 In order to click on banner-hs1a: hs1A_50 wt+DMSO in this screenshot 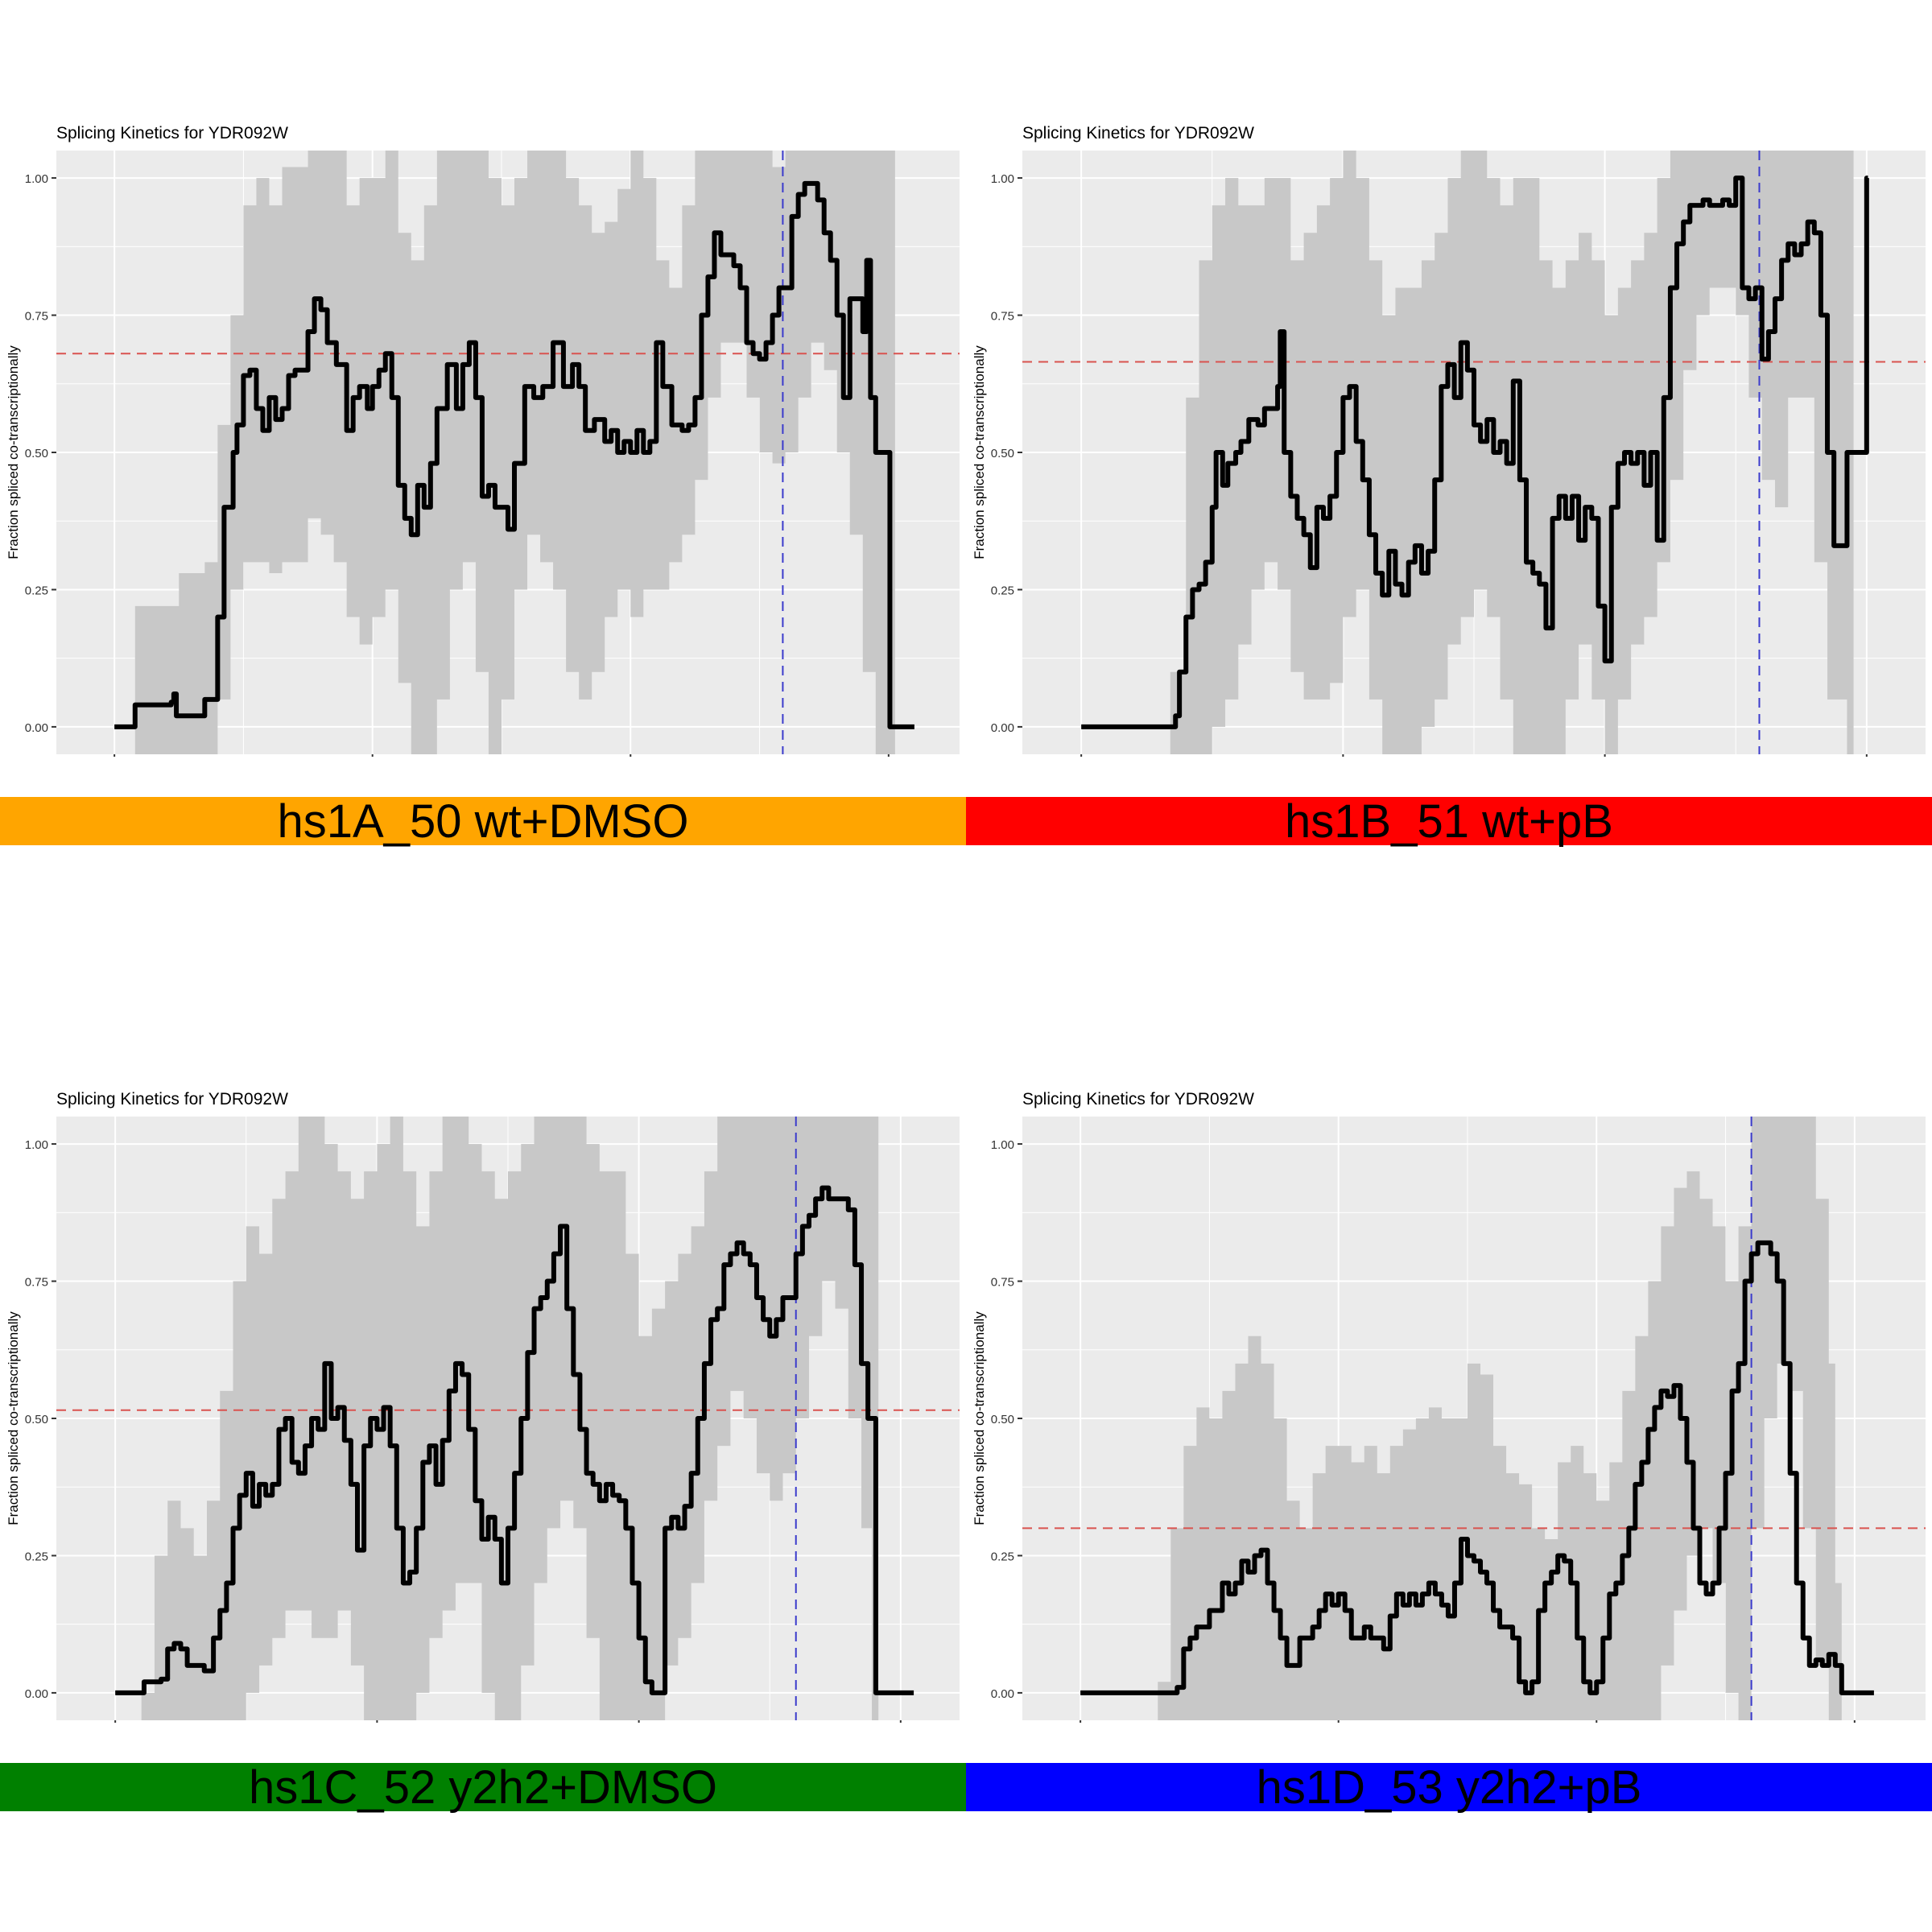, I will do `click(483, 821)`.